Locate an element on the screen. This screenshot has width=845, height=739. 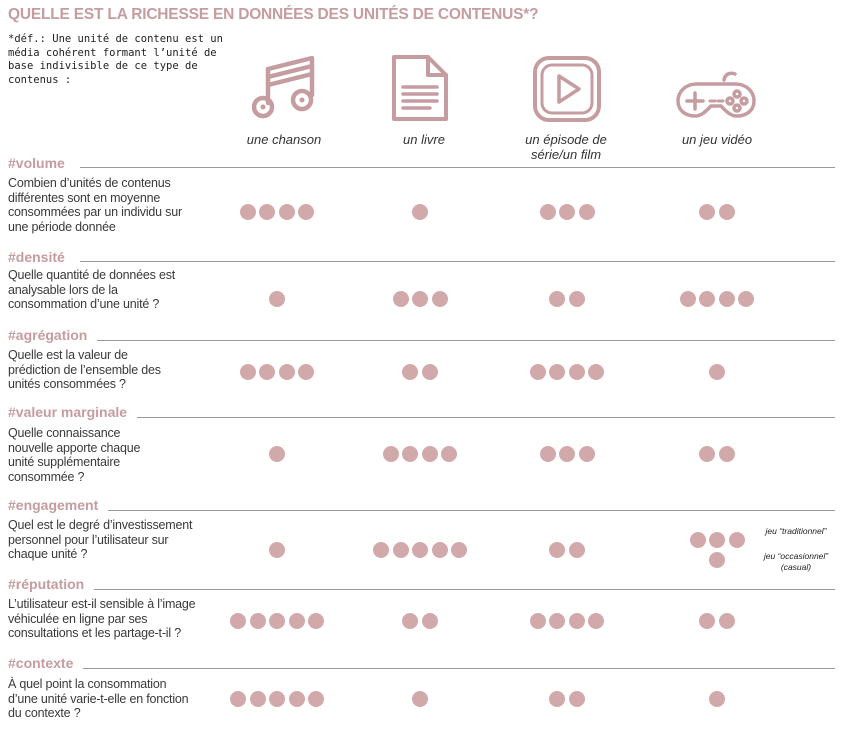
section-tag: #engagement is located at coordinates (58, 505).